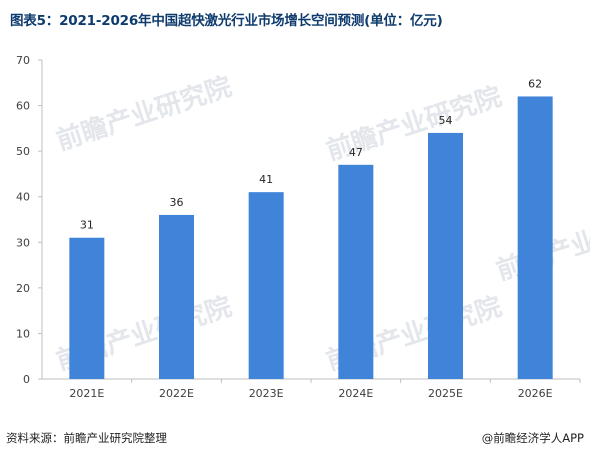 The width and height of the screenshot is (590, 456). Describe the element at coordinates (23, 197) in the screenshot. I see `y-tick-label: 40` at that location.